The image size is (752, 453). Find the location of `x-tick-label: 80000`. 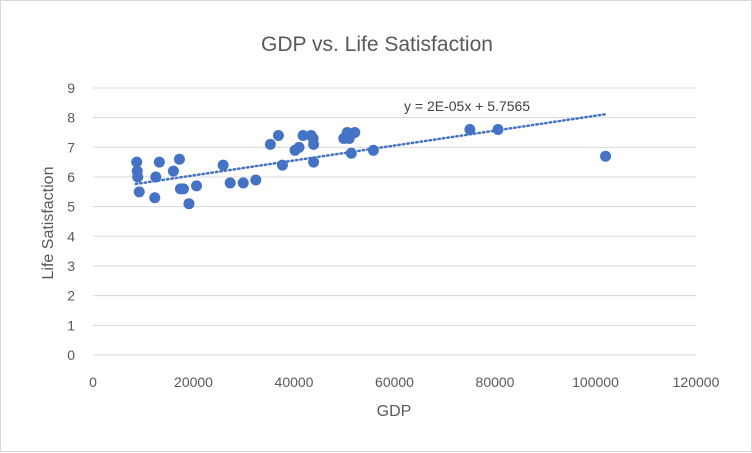

x-tick-label: 80000 is located at coordinates (495, 382).